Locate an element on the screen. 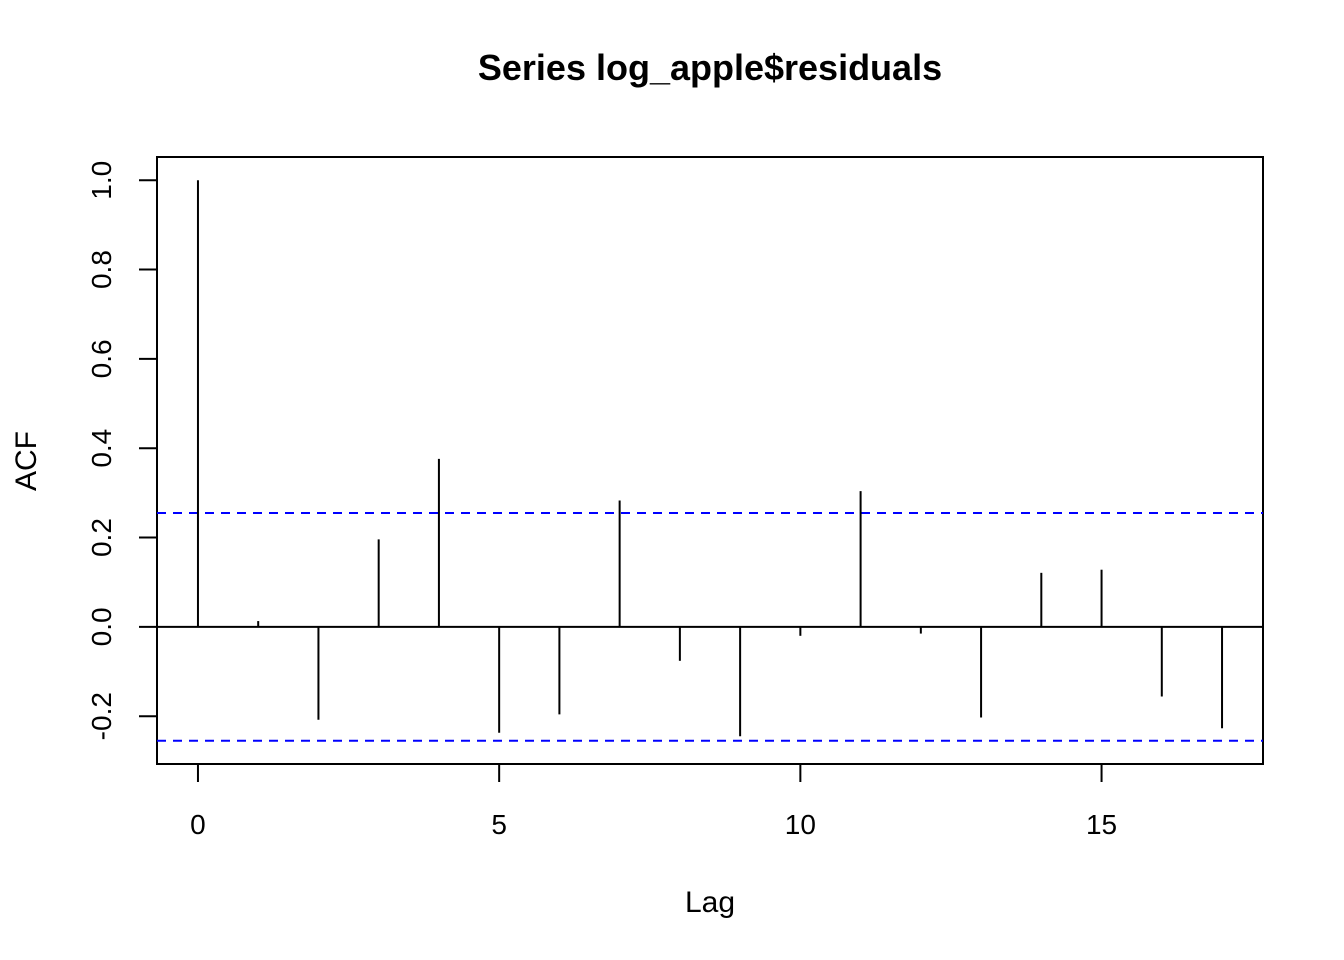 The image size is (1344, 960). y-tick-label: 1.0 is located at coordinates (101, 180).